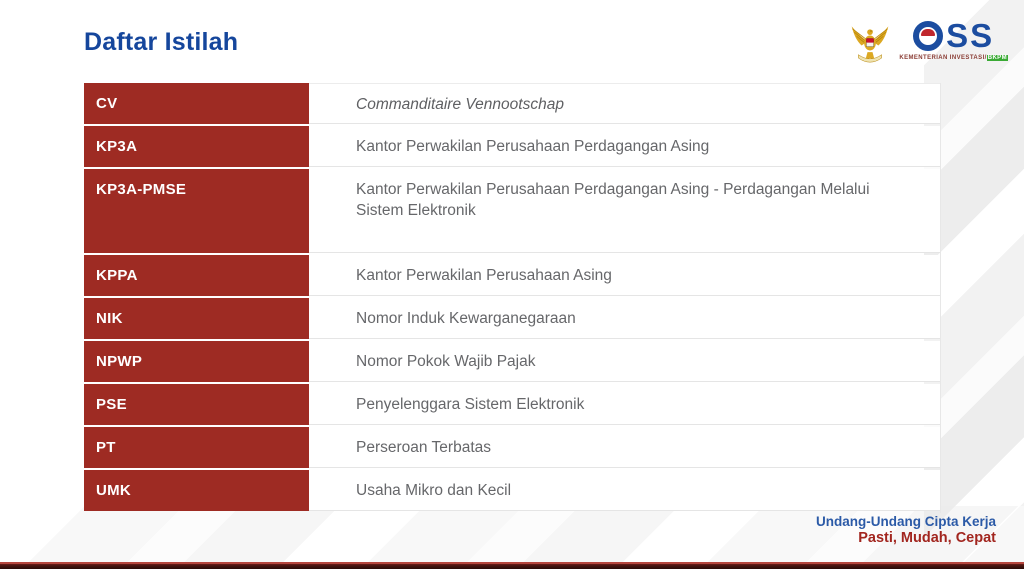 Image resolution: width=1024 pixels, height=569 pixels. Describe the element at coordinates (512, 565) in the screenshot. I see `bottom-accent-bar` at that location.